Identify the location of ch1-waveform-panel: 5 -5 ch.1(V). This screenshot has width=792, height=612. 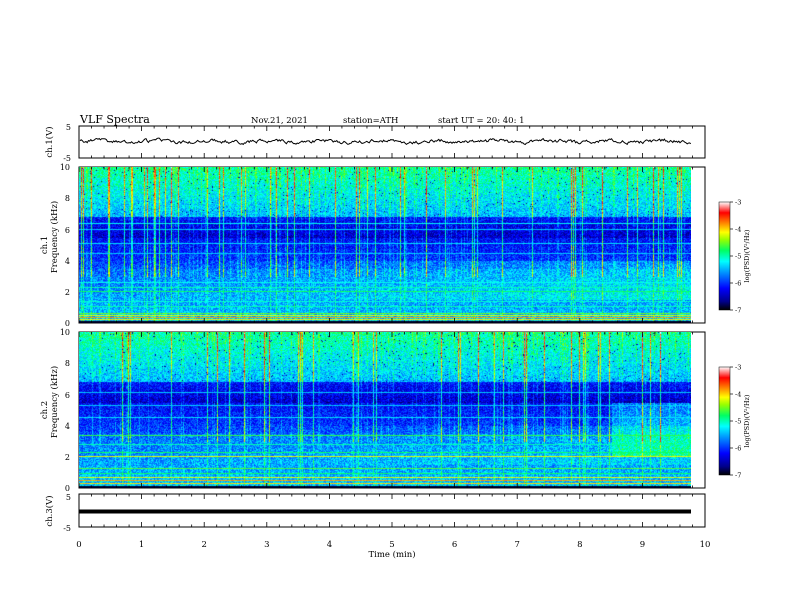
(375, 143).